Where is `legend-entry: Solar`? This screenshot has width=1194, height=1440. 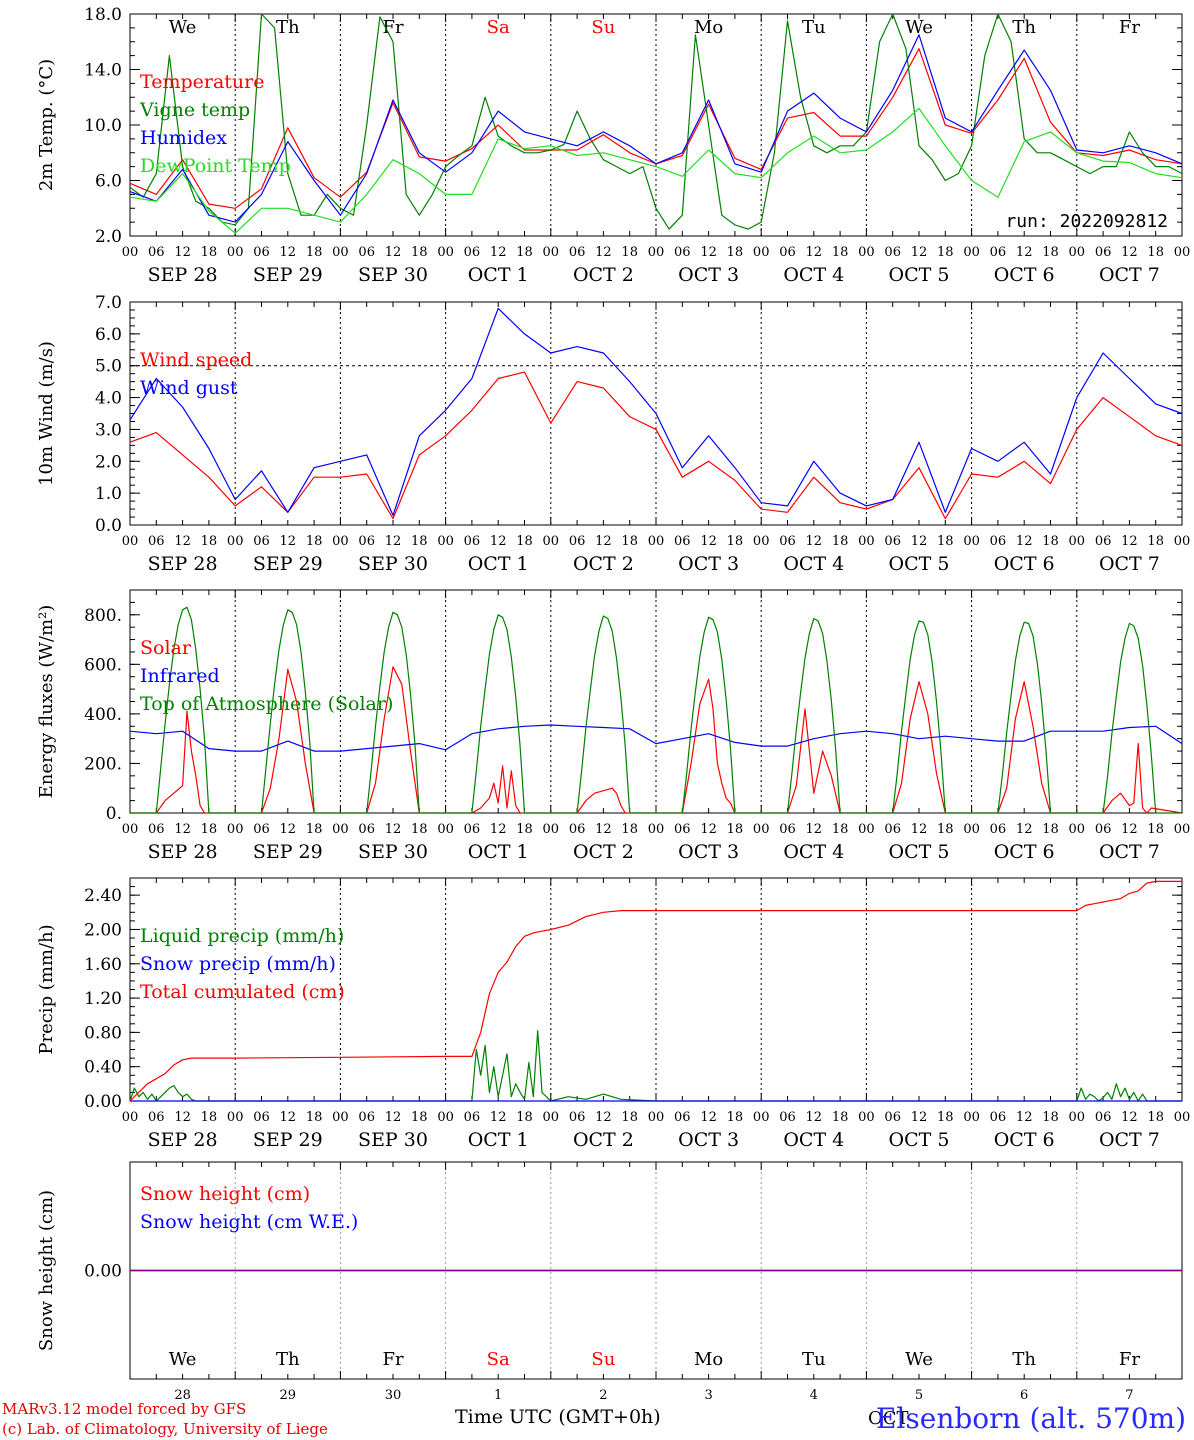 legend-entry: Solar is located at coordinates (166, 648).